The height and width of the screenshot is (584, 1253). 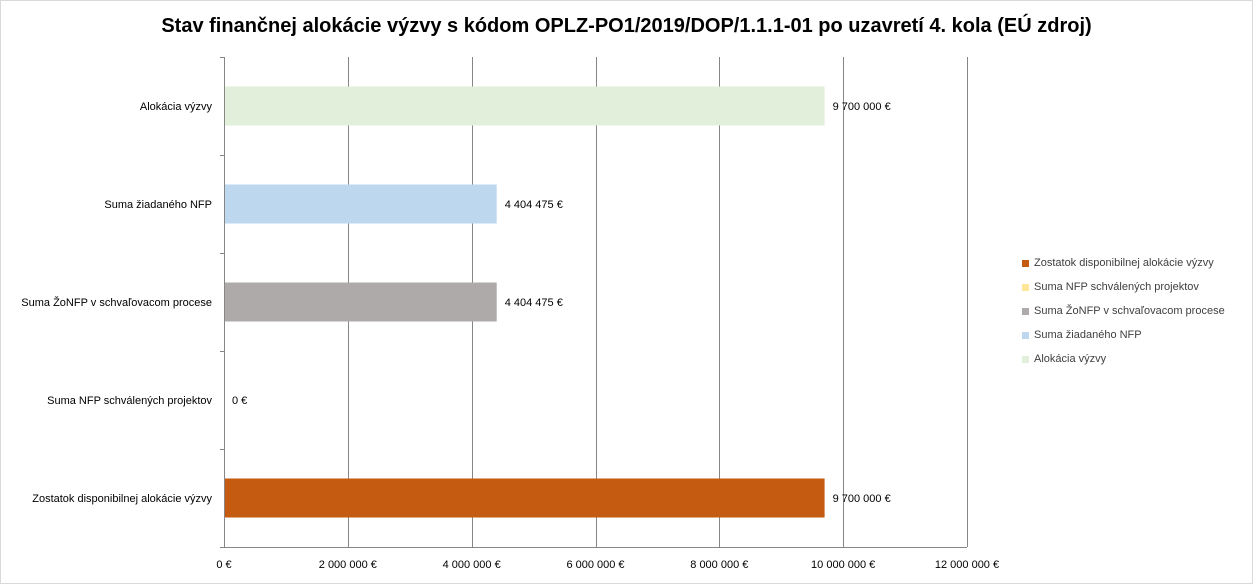 I want to click on category-label: Suma NFP schválených projektov, so click(x=129, y=401).